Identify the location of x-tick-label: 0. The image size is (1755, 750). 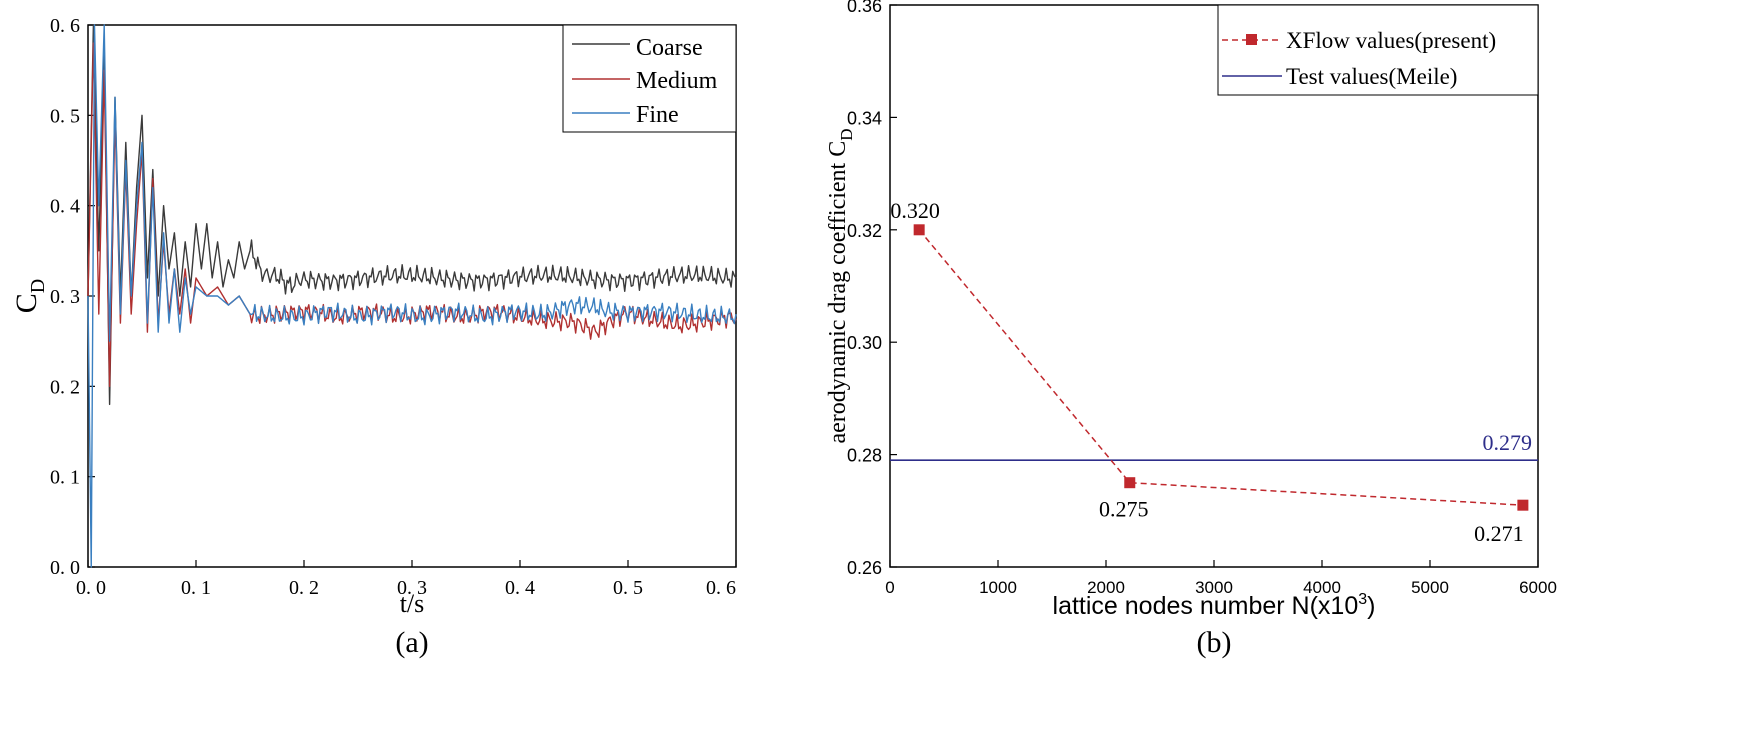
(889, 587).